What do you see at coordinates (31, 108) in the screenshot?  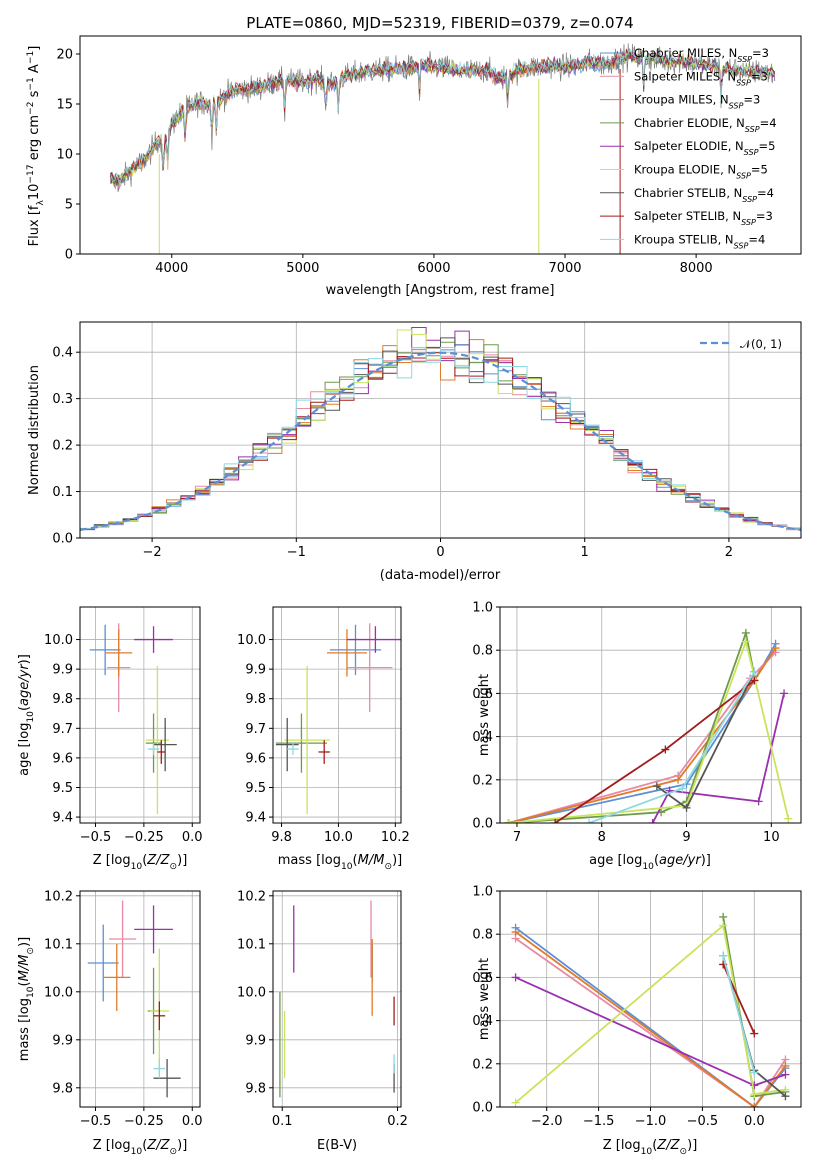 I see `y-axis-label-part: −2` at bounding box center [31, 108].